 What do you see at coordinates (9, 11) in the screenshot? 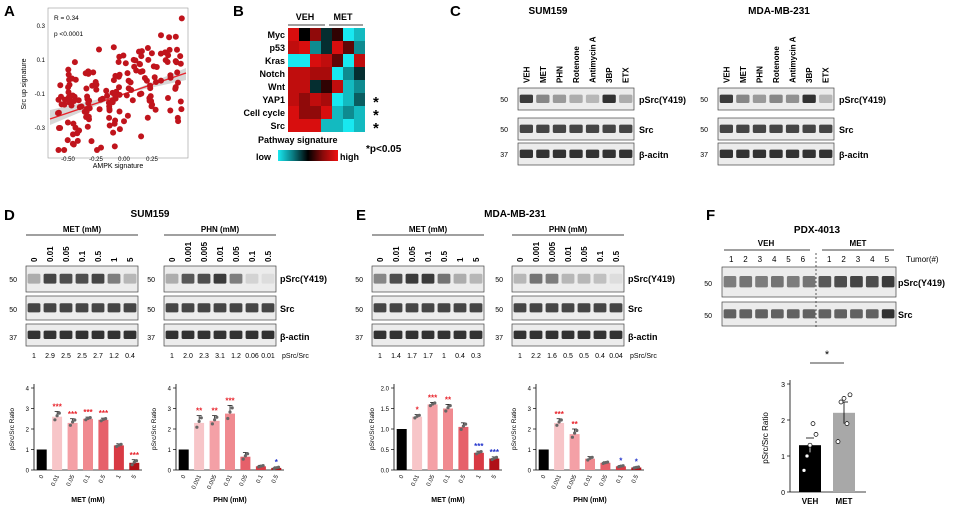
I see `panel-letter-a: A` at bounding box center [9, 11].